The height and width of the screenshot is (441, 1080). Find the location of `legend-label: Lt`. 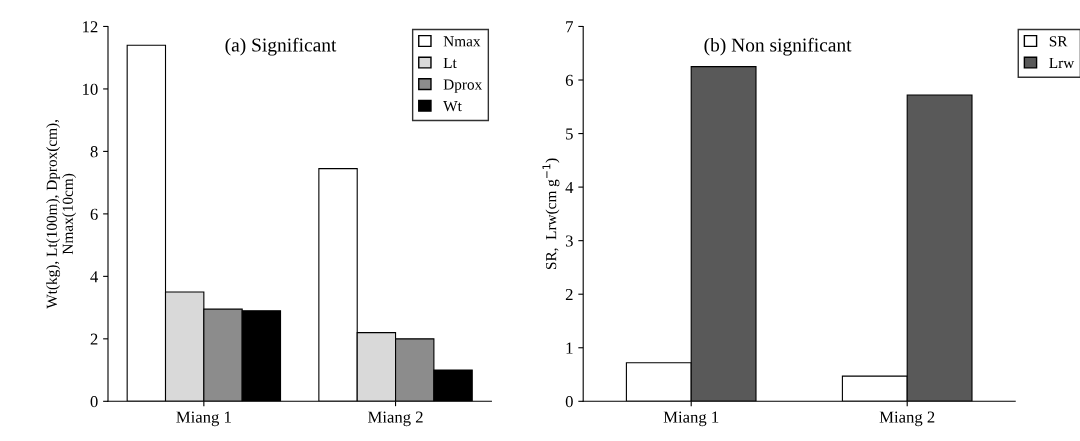

legend-label: Lt is located at coordinates (450, 63).